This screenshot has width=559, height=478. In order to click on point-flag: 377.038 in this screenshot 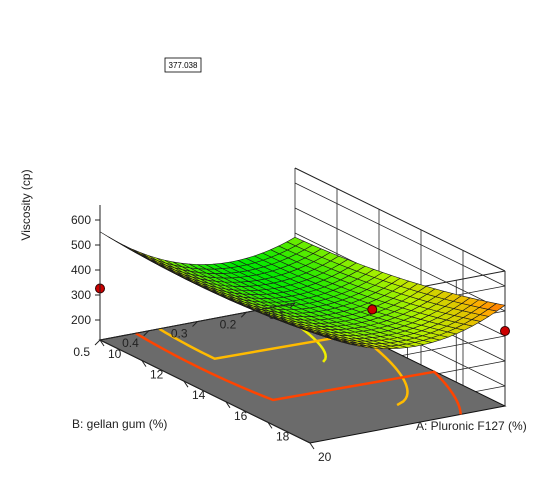, I will do `click(183, 65)`.